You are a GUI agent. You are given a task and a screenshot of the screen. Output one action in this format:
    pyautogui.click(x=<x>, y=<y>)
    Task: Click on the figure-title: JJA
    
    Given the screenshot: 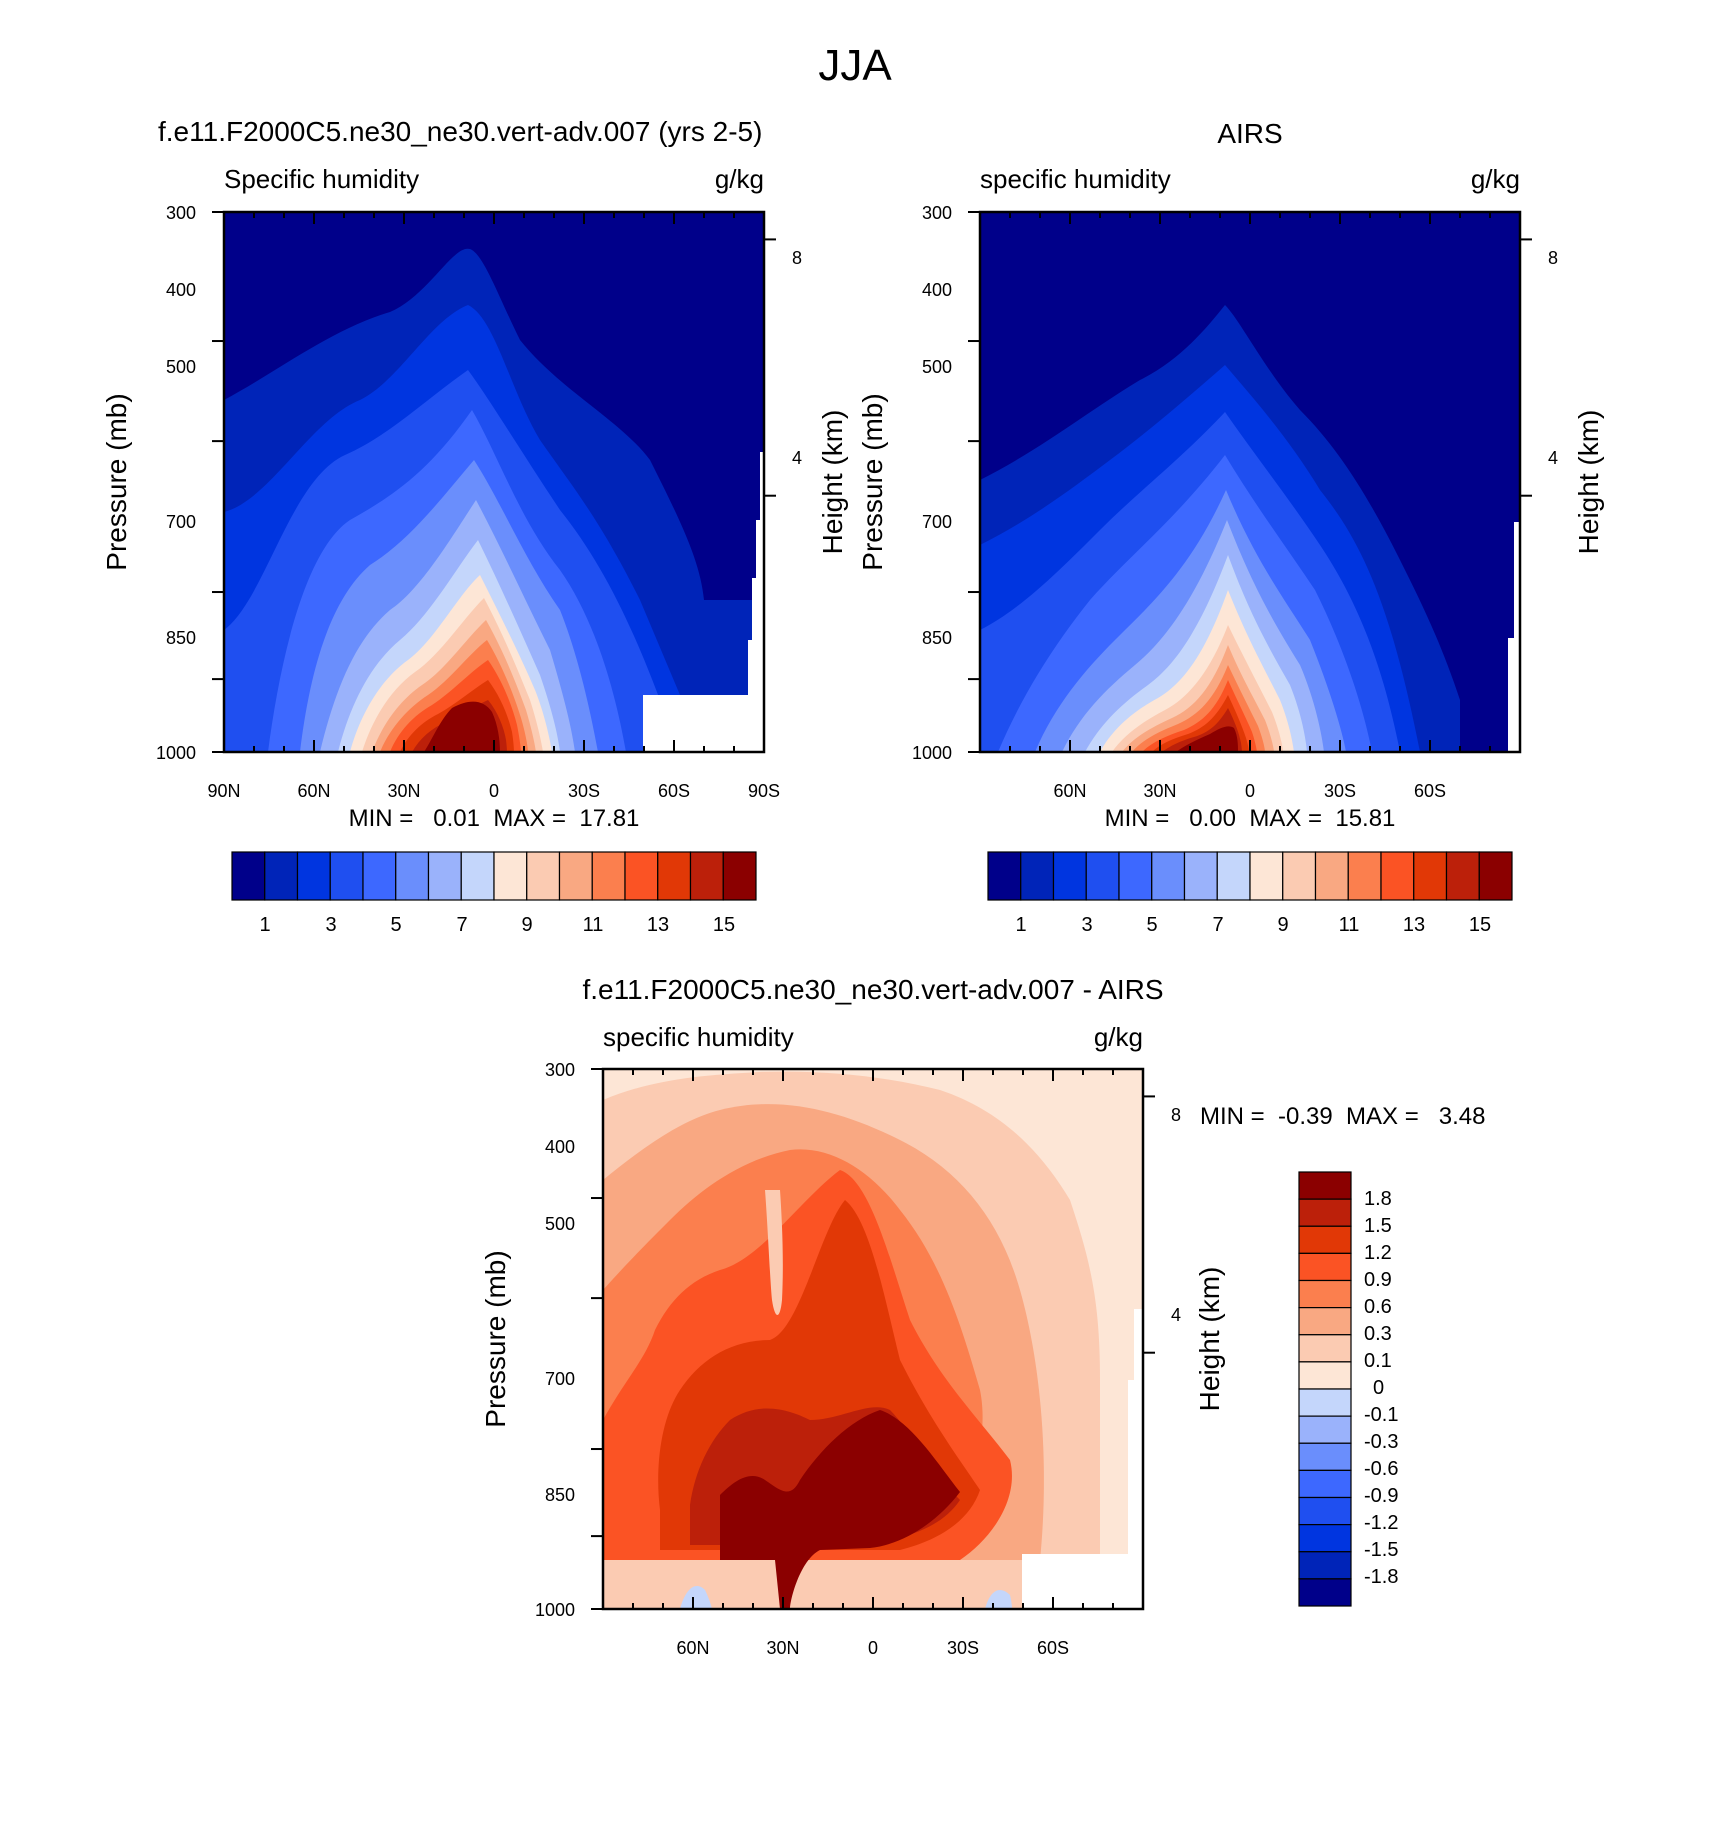 What is the action you would take?
    pyautogui.click(x=855, y=65)
    